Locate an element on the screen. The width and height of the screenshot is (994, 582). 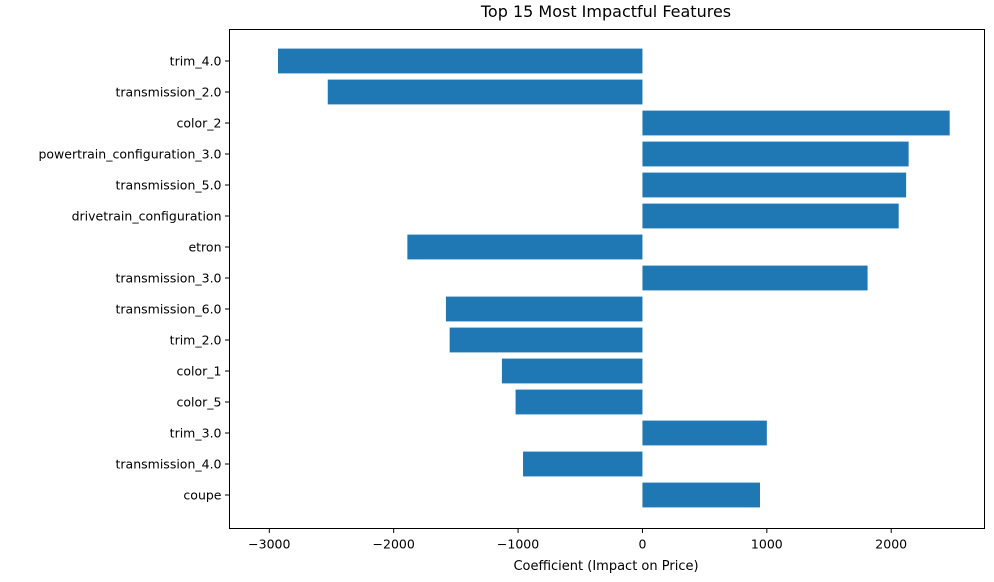
y-tick-label: drivetrain_configuration is located at coordinates (147, 216).